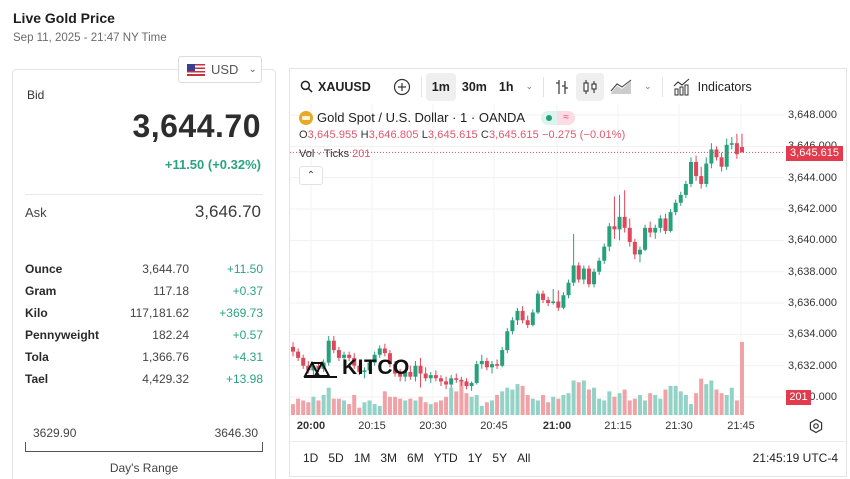  I want to click on currency-code: USD, so click(225, 69).